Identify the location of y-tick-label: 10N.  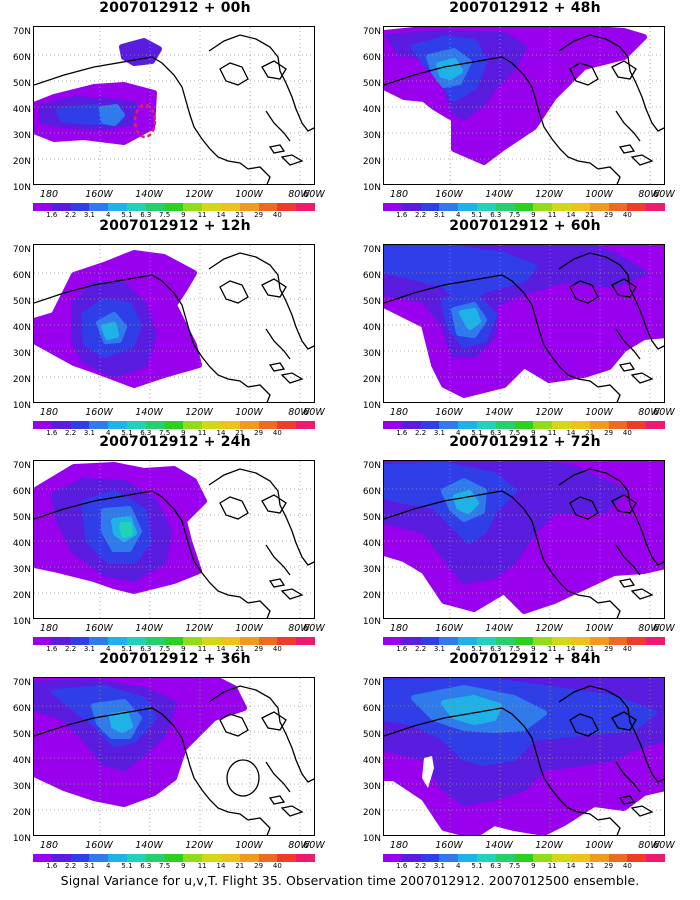
(21, 839).